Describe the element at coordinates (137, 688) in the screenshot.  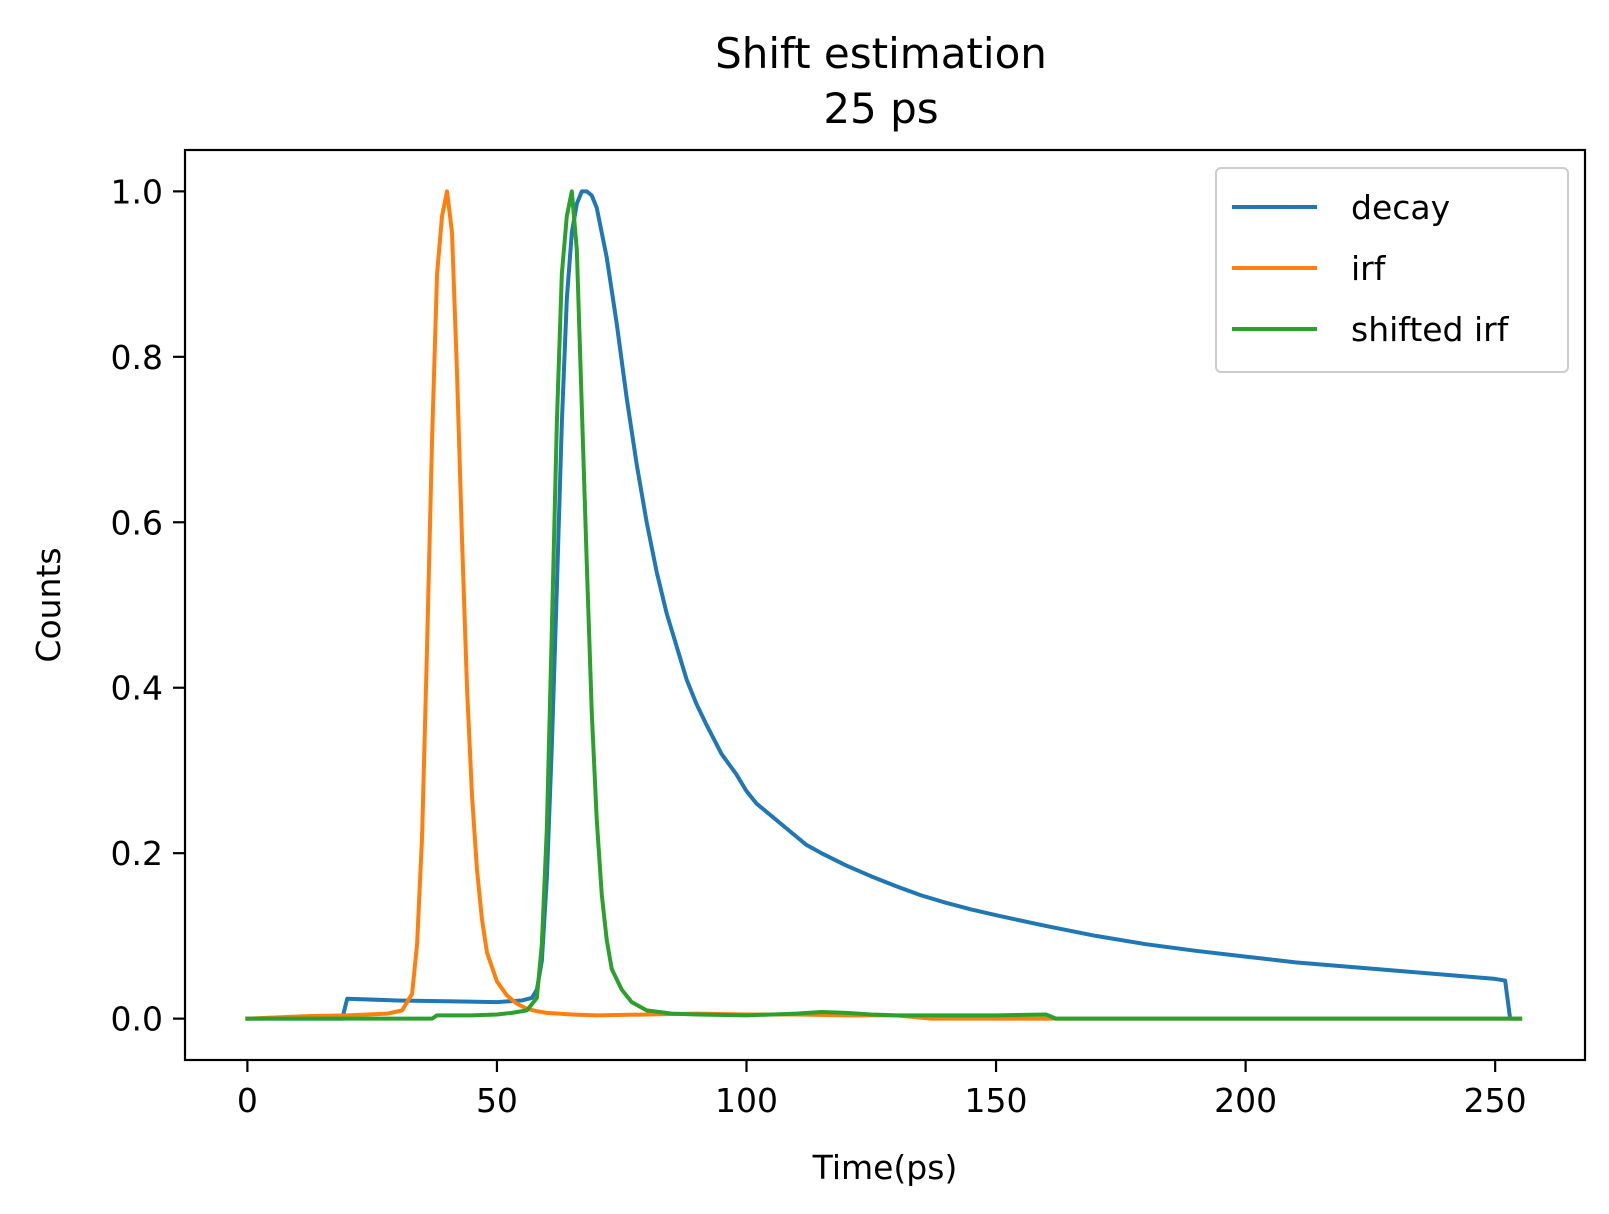
I see `y-tick-label: 0.4` at that location.